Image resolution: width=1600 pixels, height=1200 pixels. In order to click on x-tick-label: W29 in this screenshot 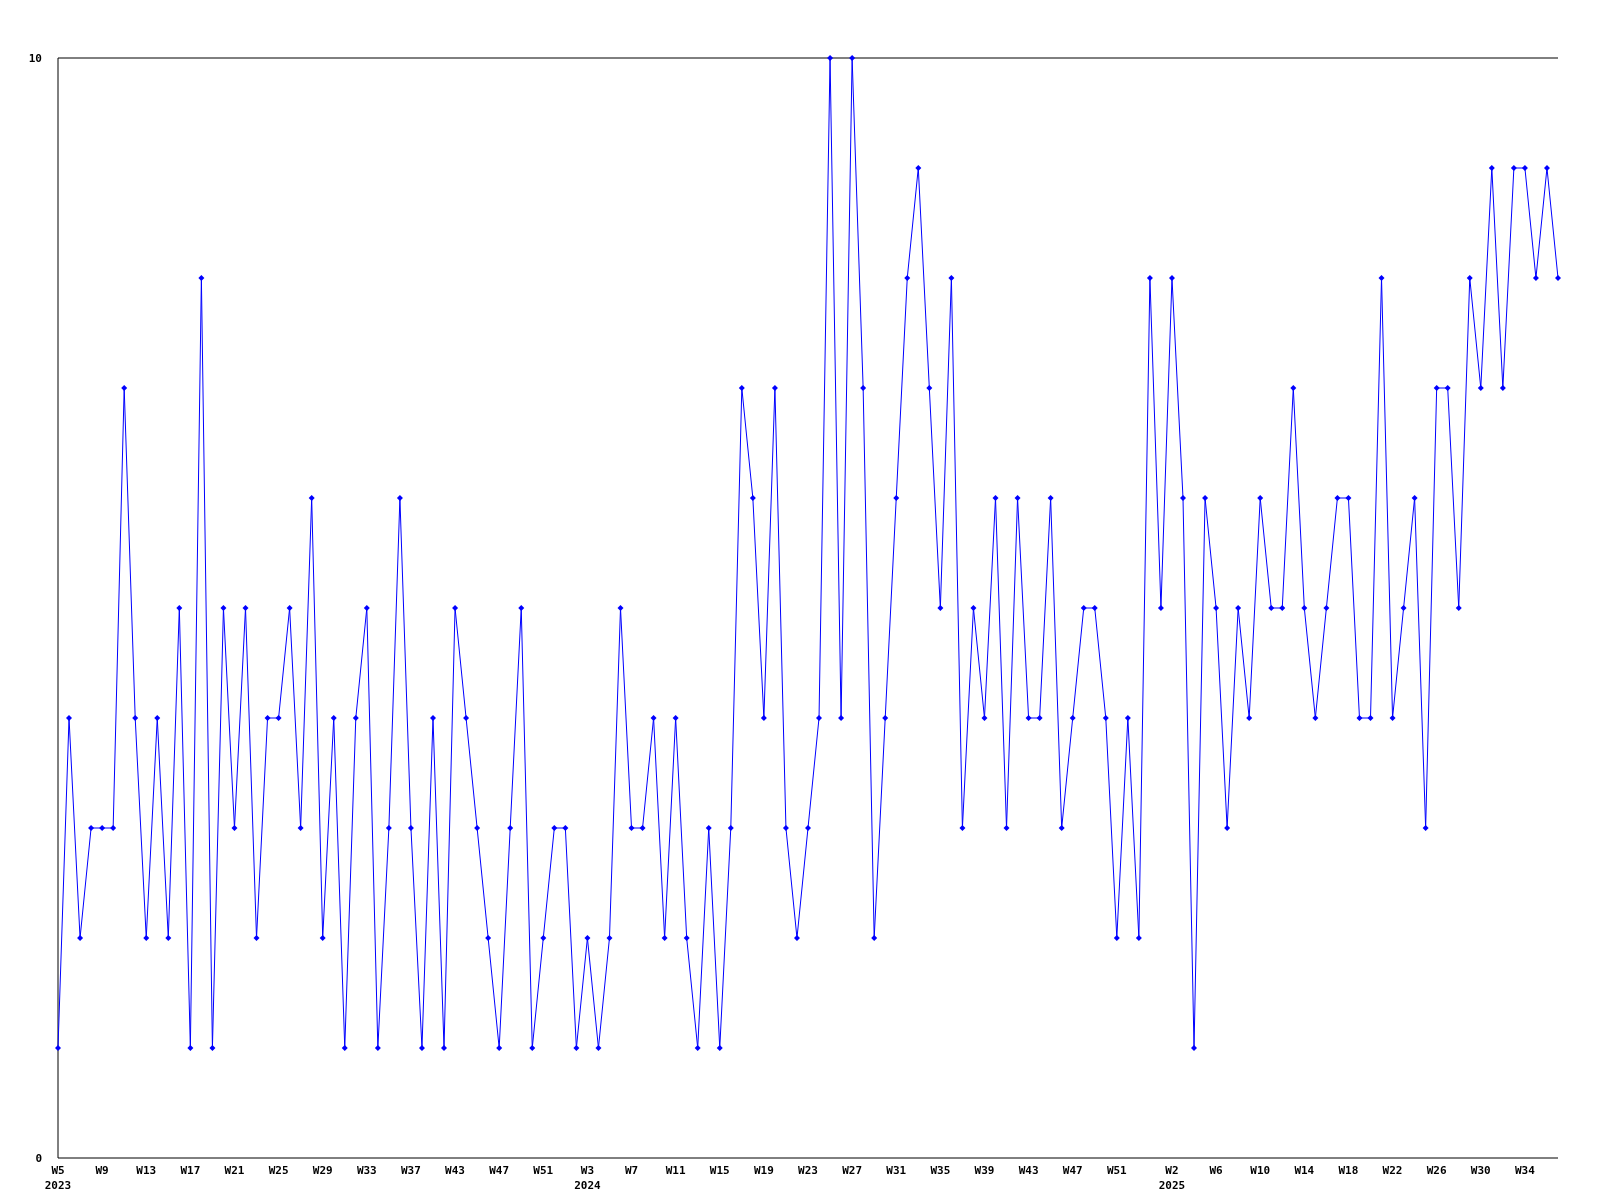, I will do `click(322, 1170)`.